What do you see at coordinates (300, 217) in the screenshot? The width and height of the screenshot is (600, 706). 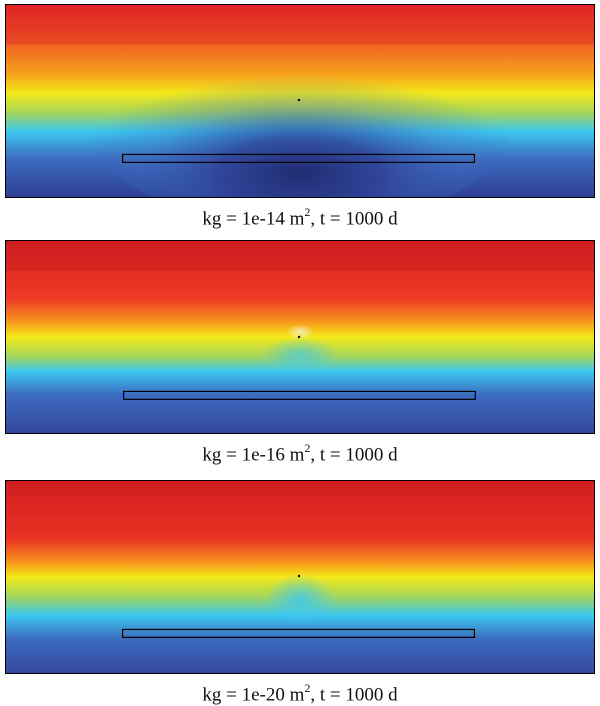 I see `caption-1: kg = 1e-14 m2, t = 1000 d` at bounding box center [300, 217].